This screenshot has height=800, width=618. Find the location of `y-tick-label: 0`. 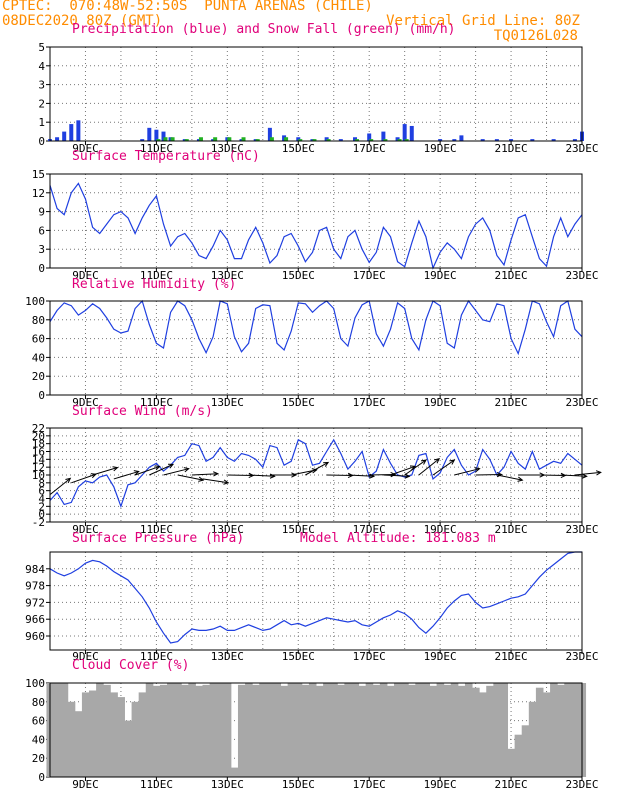

y-tick-label: 0 is located at coordinates (41, 514).